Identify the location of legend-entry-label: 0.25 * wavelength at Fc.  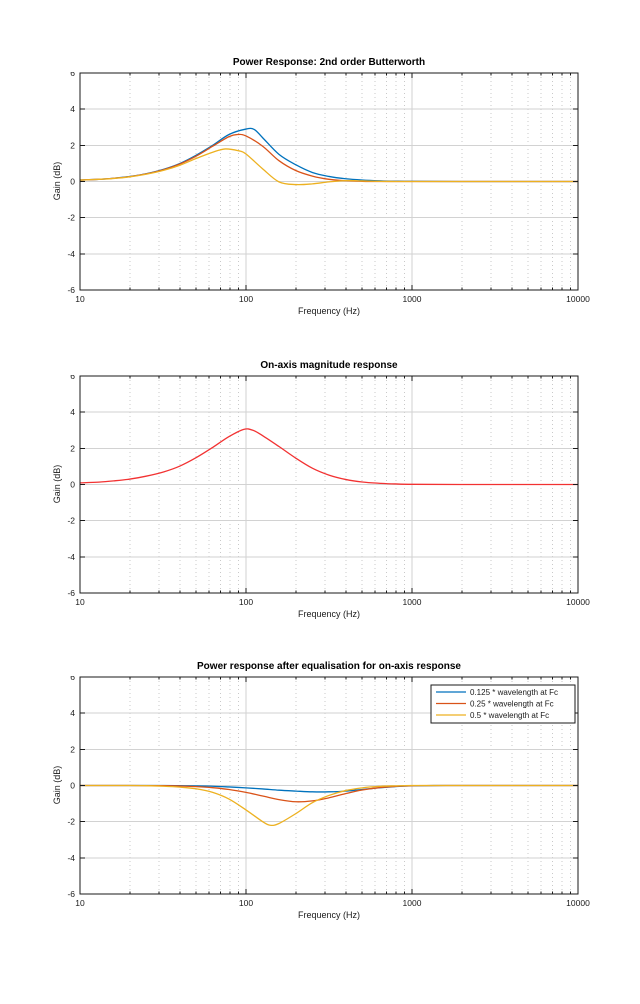
(512, 704).